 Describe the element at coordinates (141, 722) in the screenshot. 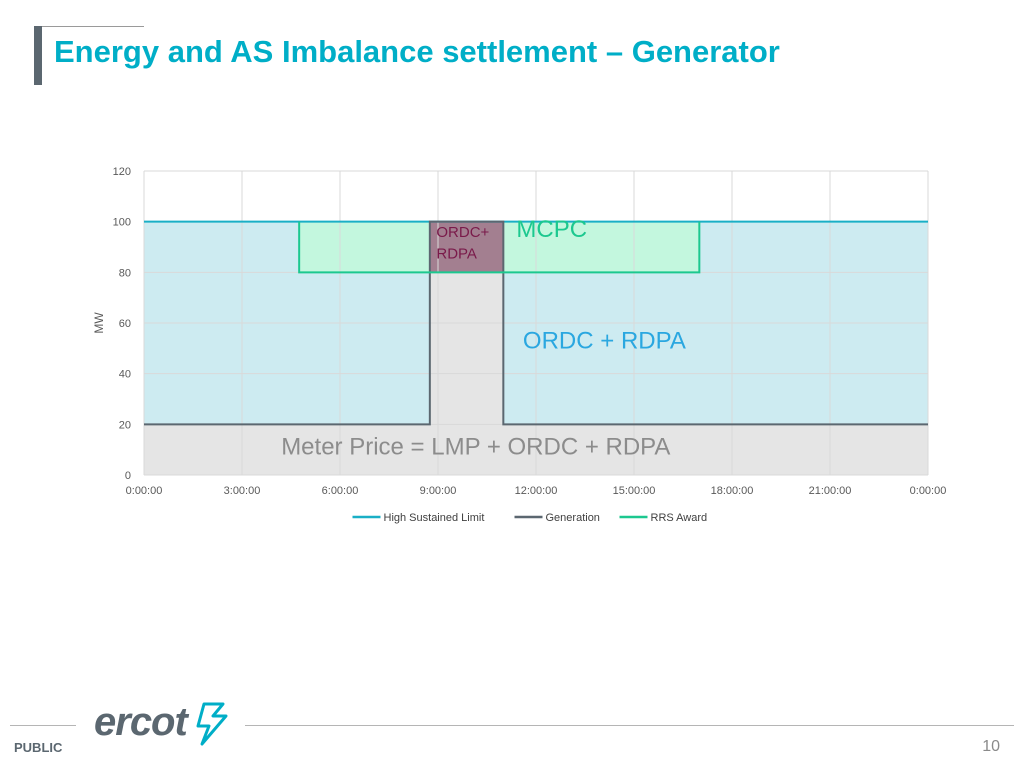

I see `ercot-logo-text: ercot` at that location.